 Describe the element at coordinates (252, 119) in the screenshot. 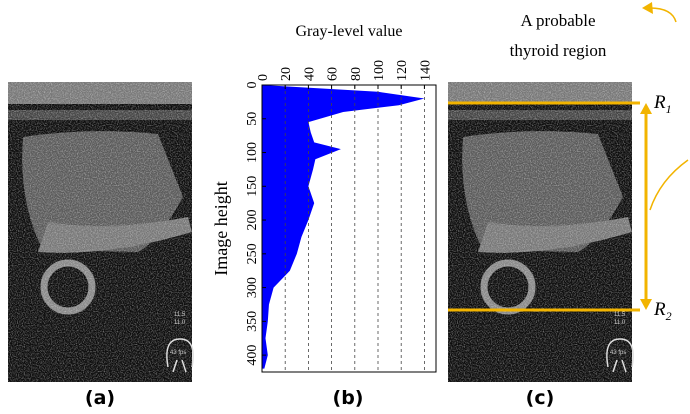

I see `y-tick-label: 50` at that location.